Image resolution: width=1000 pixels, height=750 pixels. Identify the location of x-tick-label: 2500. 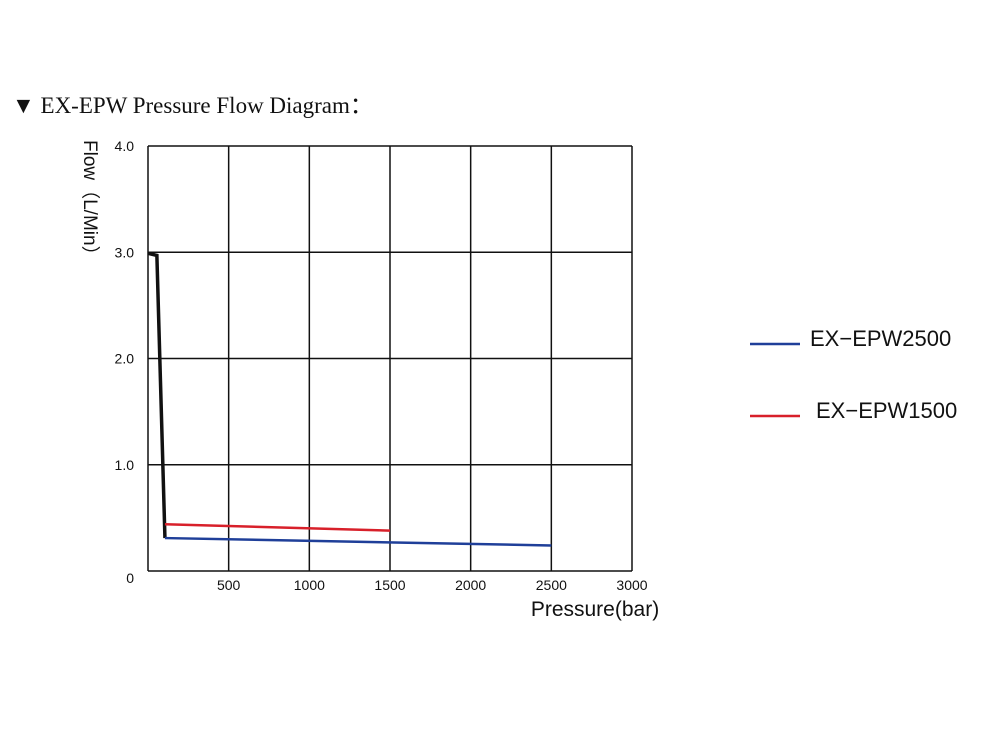
(551, 585).